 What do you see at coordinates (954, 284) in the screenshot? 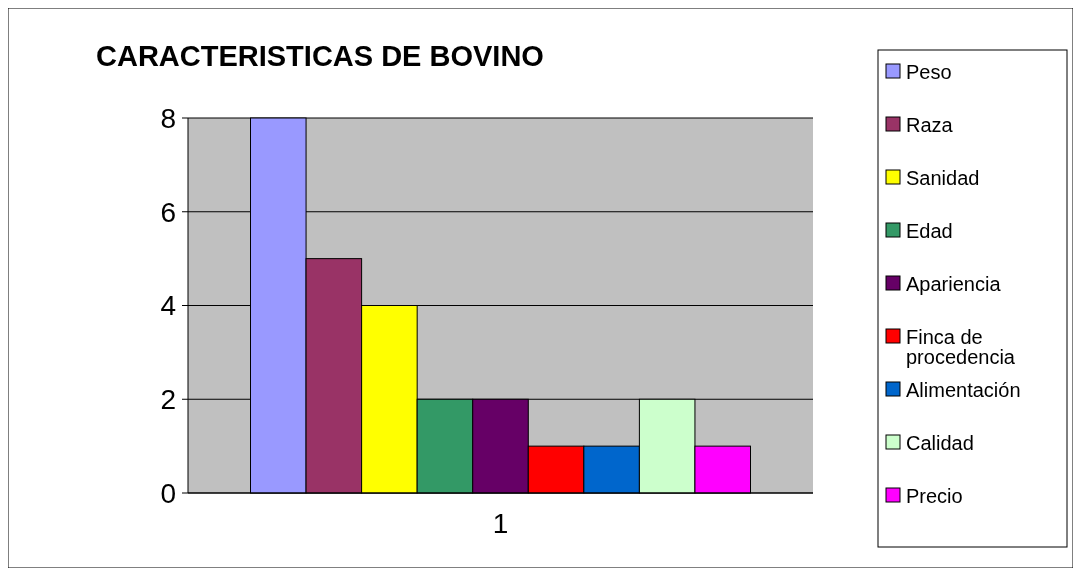
I see `legend-label: Apariencia` at bounding box center [954, 284].